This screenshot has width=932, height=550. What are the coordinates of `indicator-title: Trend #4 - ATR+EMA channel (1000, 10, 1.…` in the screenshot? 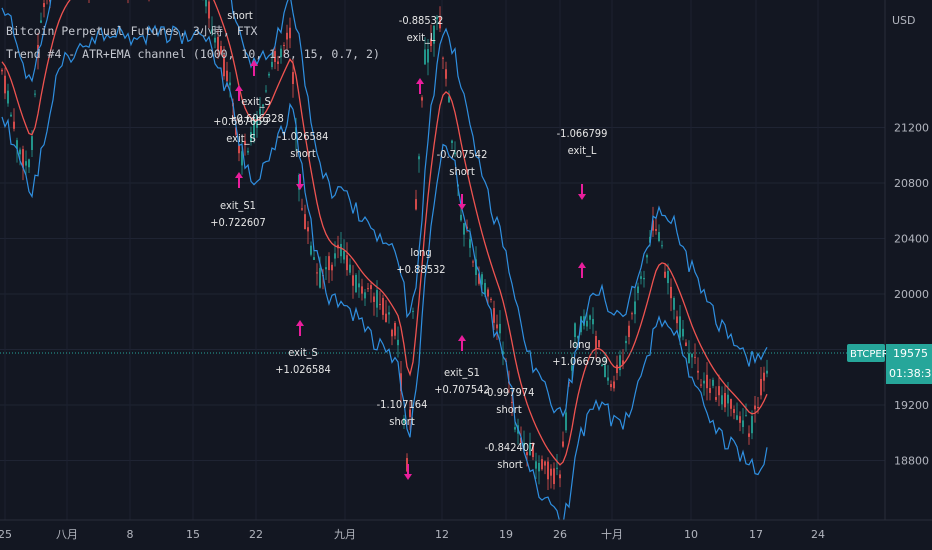 It's located at (193, 54).